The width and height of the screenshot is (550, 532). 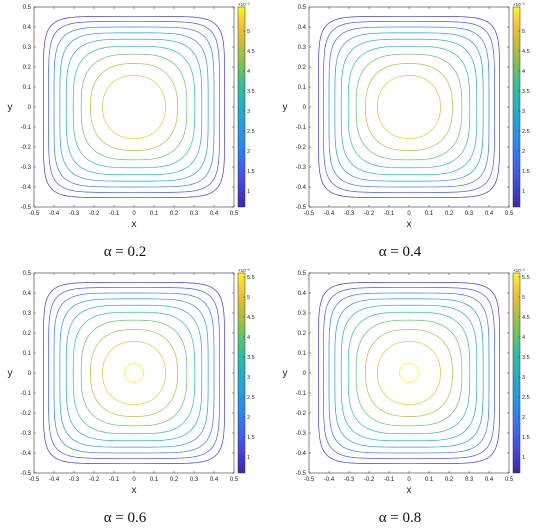 What do you see at coordinates (114, 480) in the screenshot?
I see `x-tick-label: -0.1` at bounding box center [114, 480].